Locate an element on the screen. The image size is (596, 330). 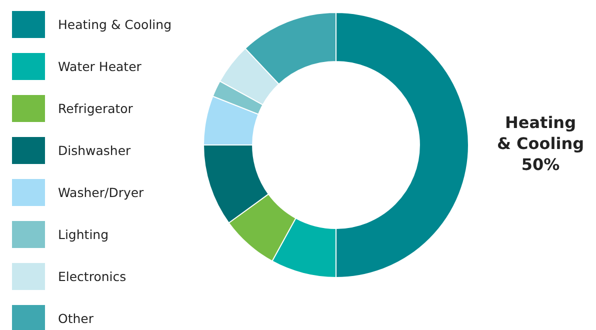
legend-label: Water Heater is located at coordinates (100, 66).